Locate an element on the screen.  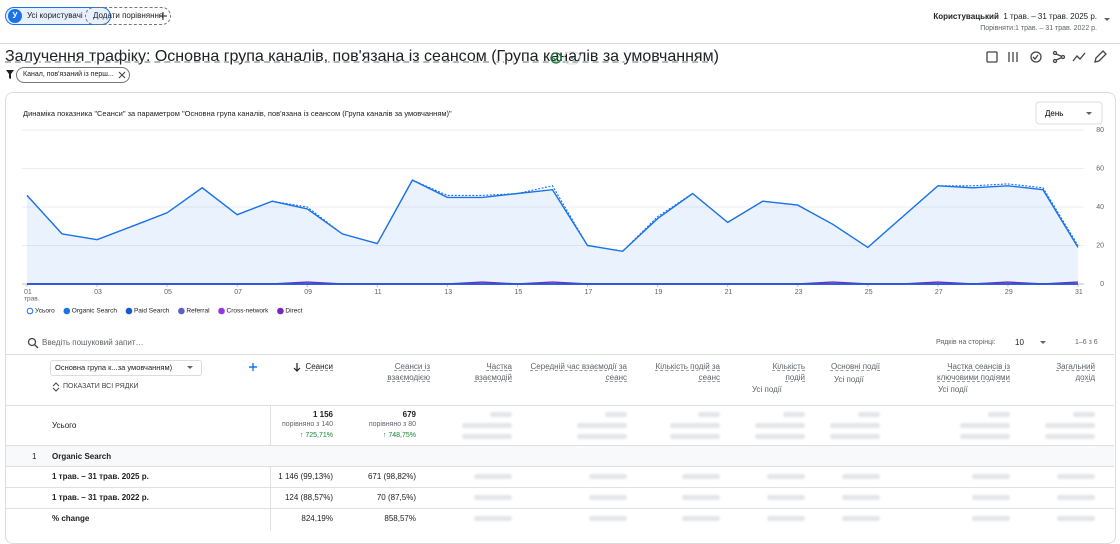
legend-label: Direct is located at coordinates (293, 311).